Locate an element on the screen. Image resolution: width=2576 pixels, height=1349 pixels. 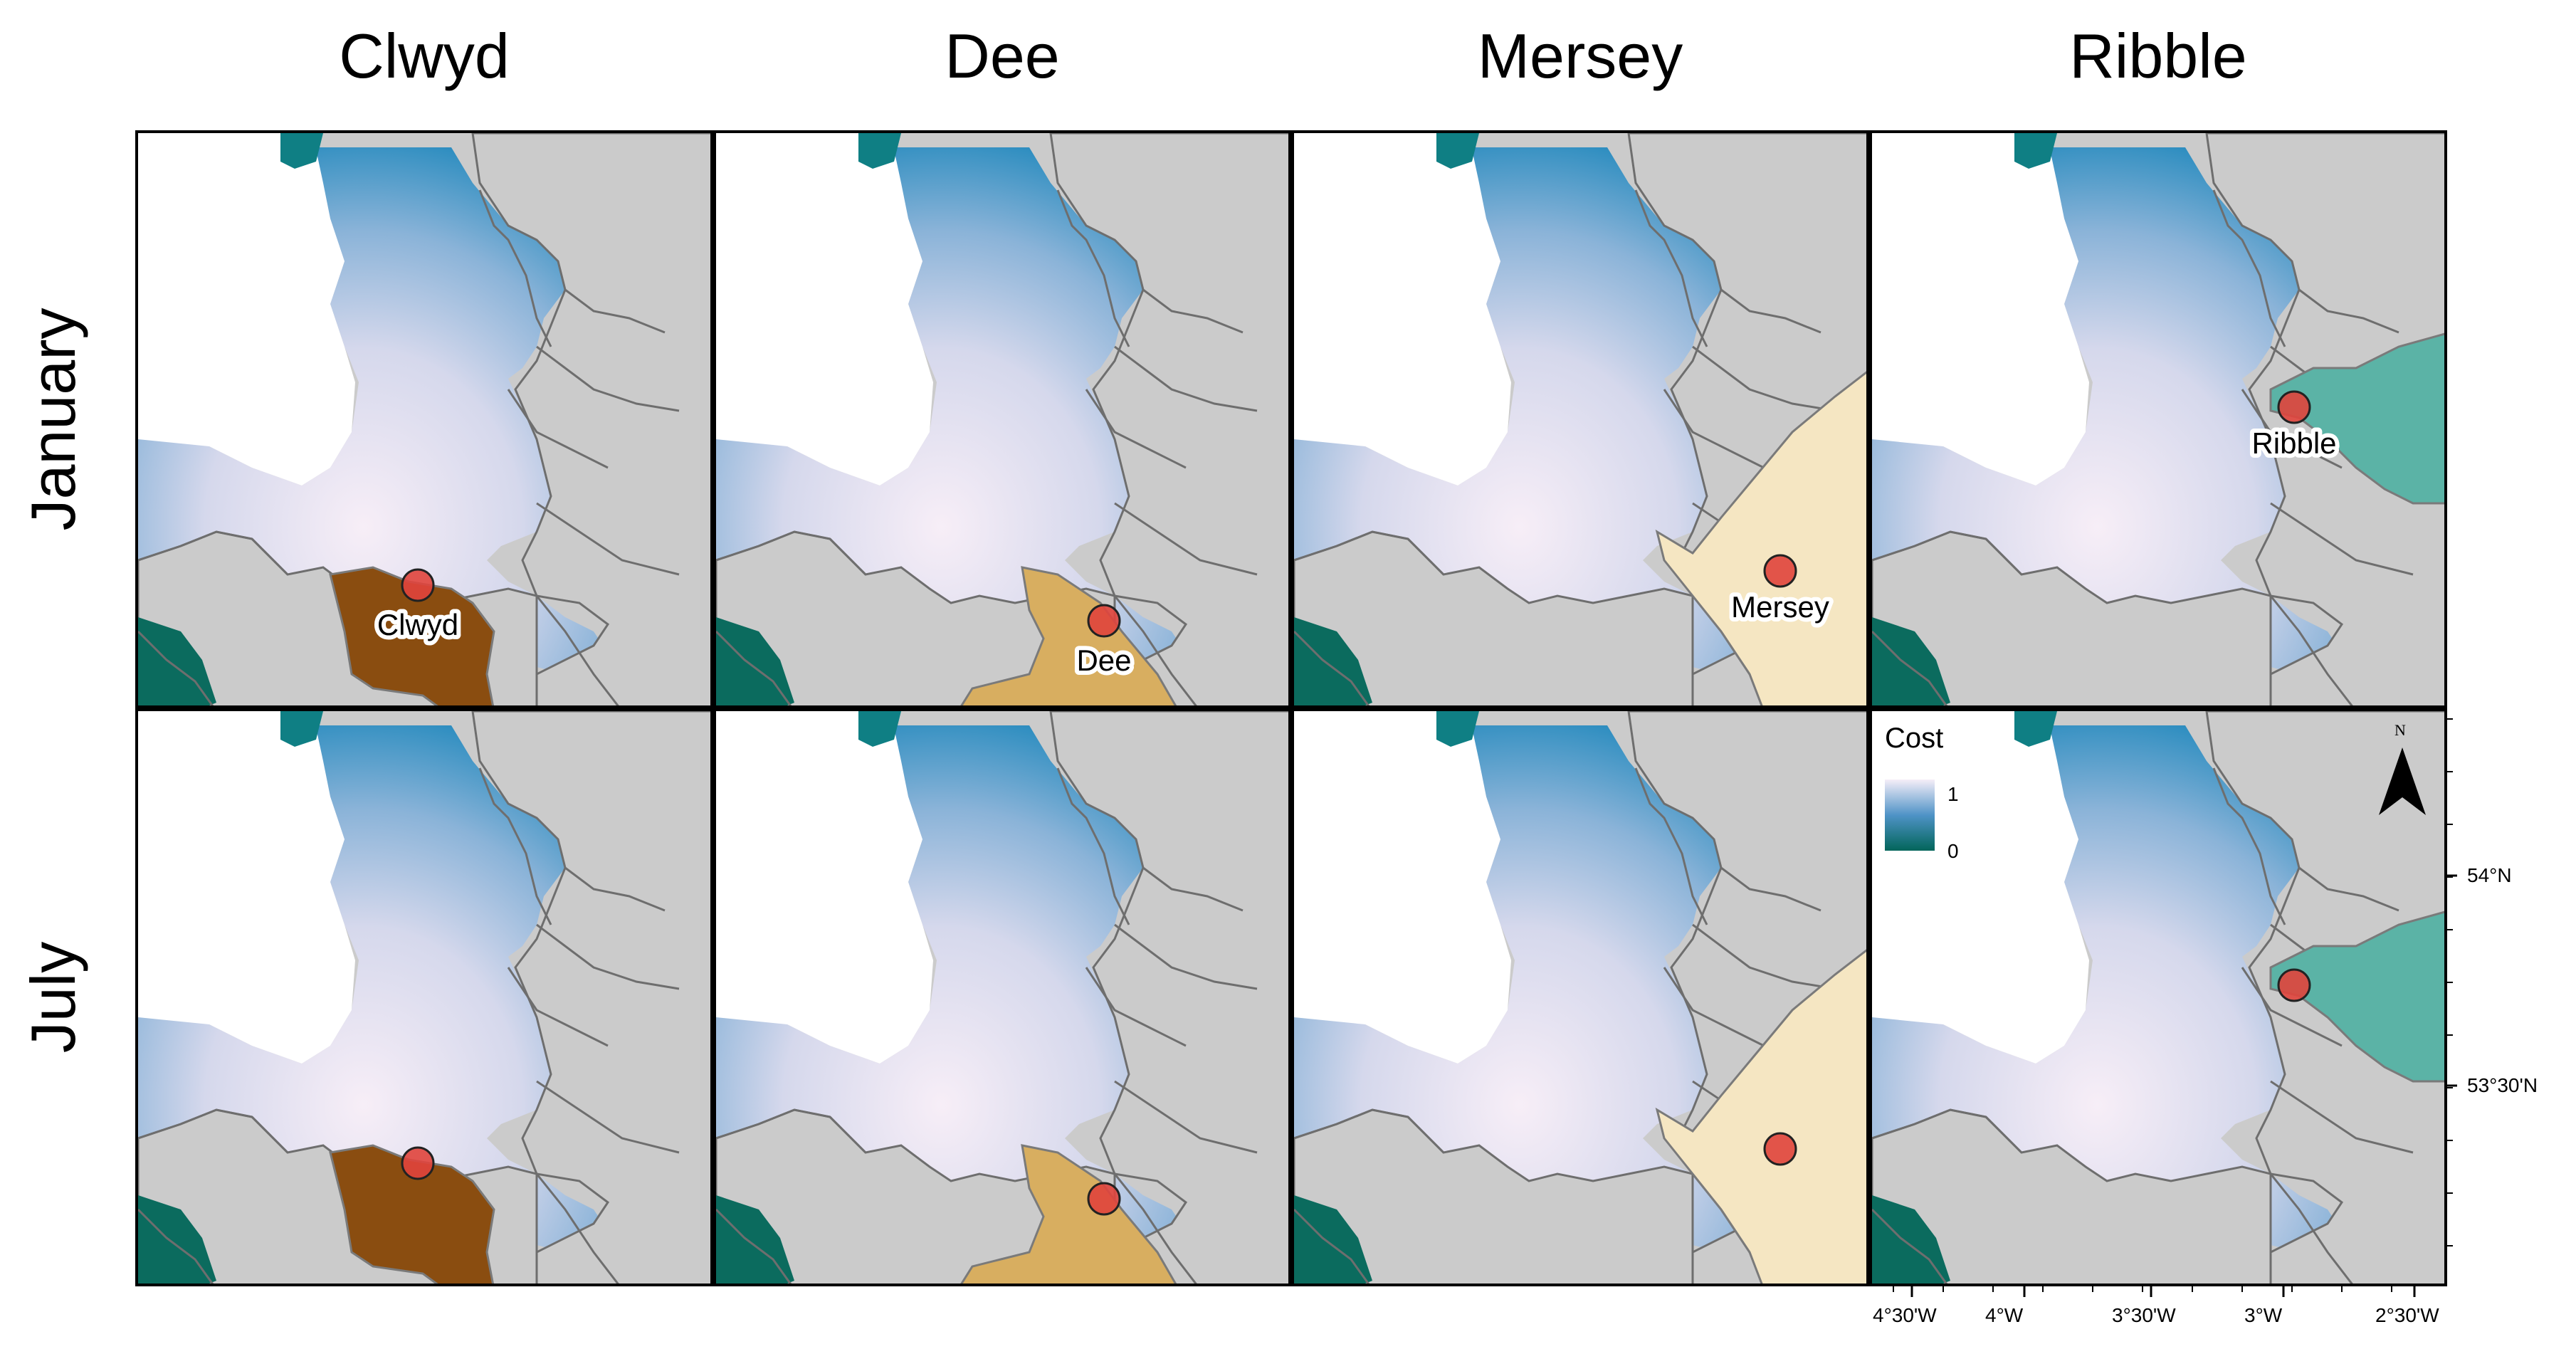
site-label: Clwyd is located at coordinates (417, 624).